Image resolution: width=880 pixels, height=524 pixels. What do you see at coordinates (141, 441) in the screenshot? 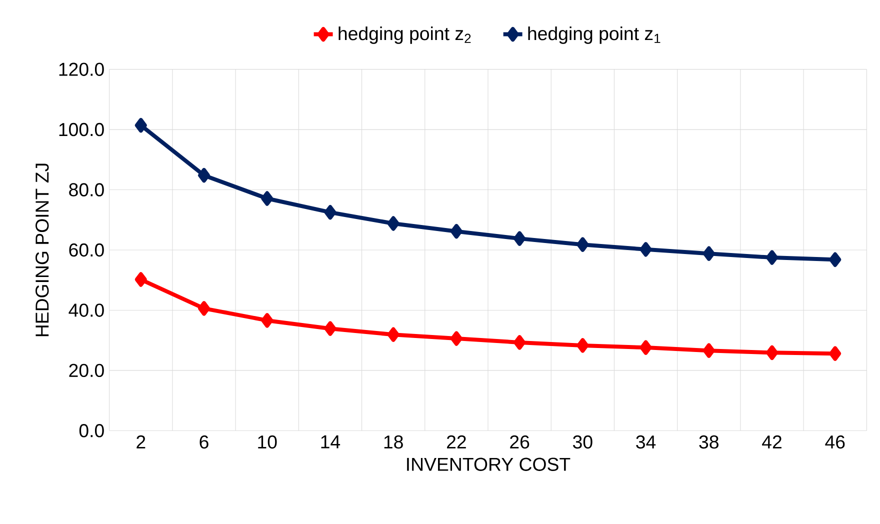
I see `x-tick-label: 2` at bounding box center [141, 441].